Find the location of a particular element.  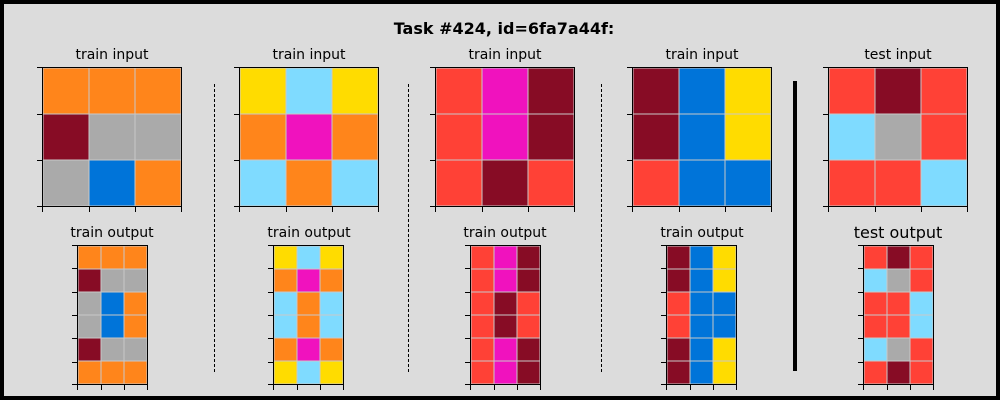

test-separator-line is located at coordinates (795, 226).